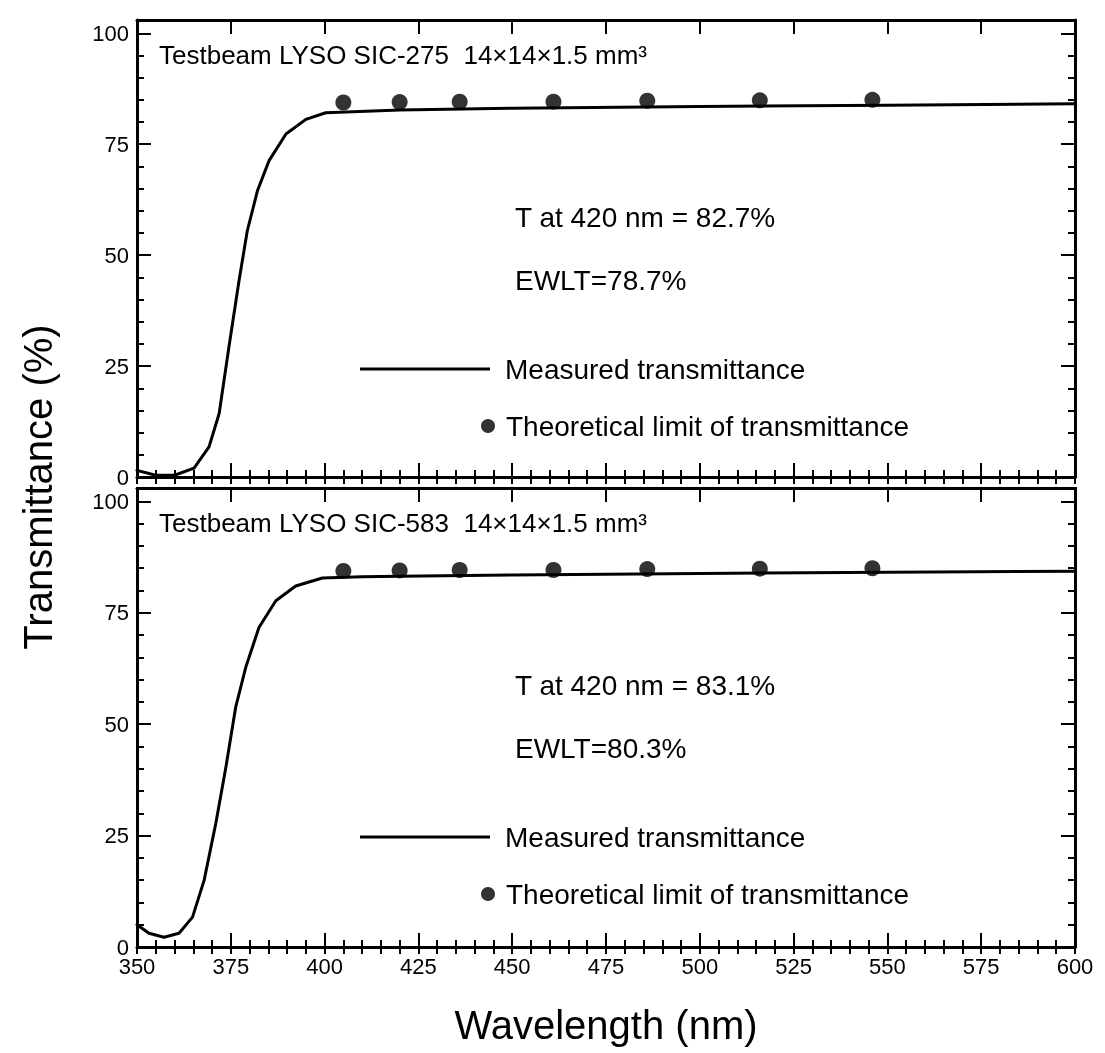 Image resolution: width=1105 pixels, height=1053 pixels. Describe the element at coordinates (231, 966) in the screenshot. I see `x-tick-label: 375` at that location.